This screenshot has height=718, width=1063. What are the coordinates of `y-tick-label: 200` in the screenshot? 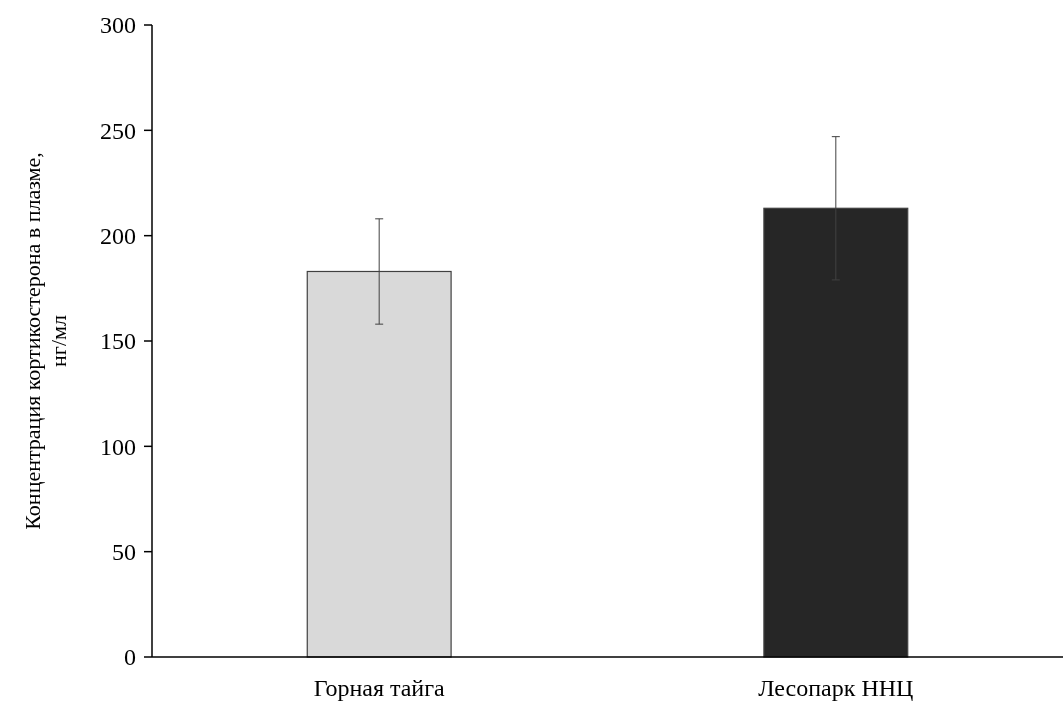 It's located at (118, 236).